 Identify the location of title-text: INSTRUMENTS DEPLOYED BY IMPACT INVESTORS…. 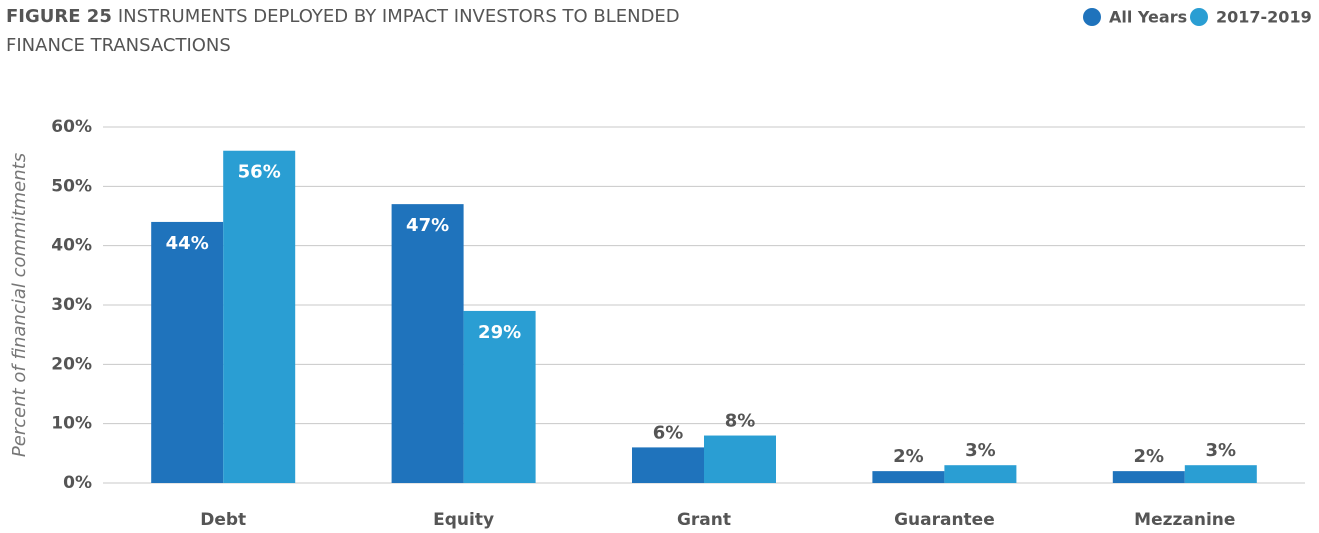
(399, 16).